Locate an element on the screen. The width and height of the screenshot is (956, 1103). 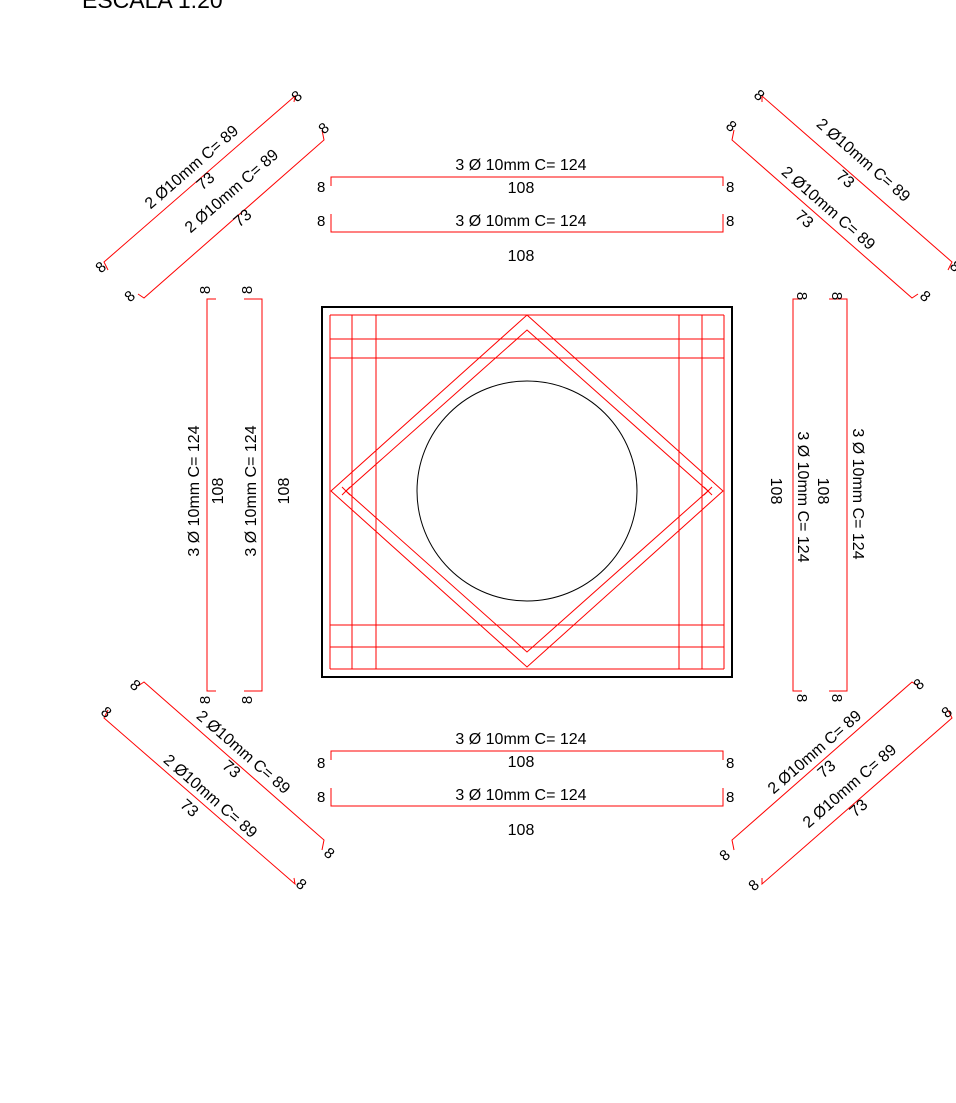
right-bar-outer-hook-bottom: 8 is located at coordinates (801, 698).